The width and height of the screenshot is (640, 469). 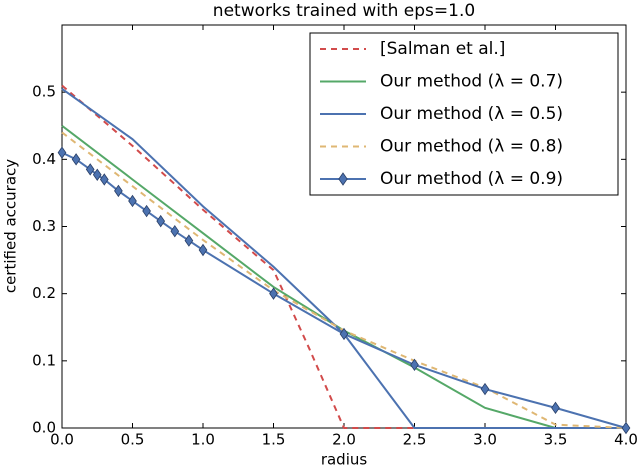 What do you see at coordinates (203, 440) in the screenshot?
I see `x-tick-label: 1.0` at bounding box center [203, 440].